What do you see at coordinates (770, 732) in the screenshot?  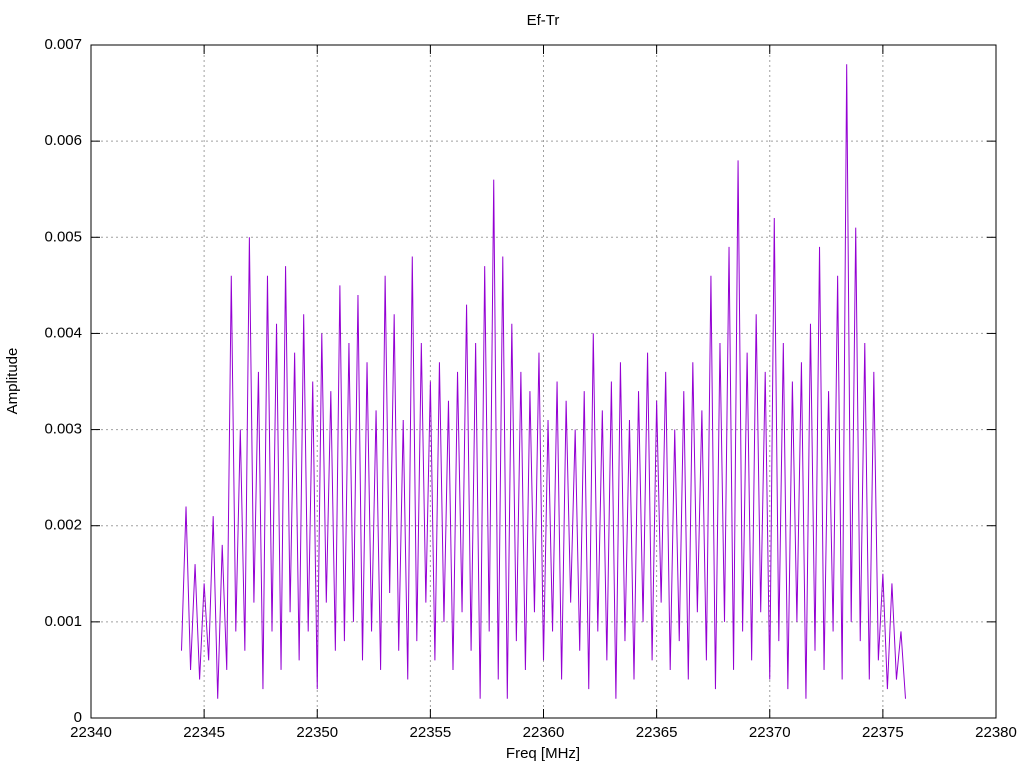 I see `x-tick-label: 22370` at bounding box center [770, 732].